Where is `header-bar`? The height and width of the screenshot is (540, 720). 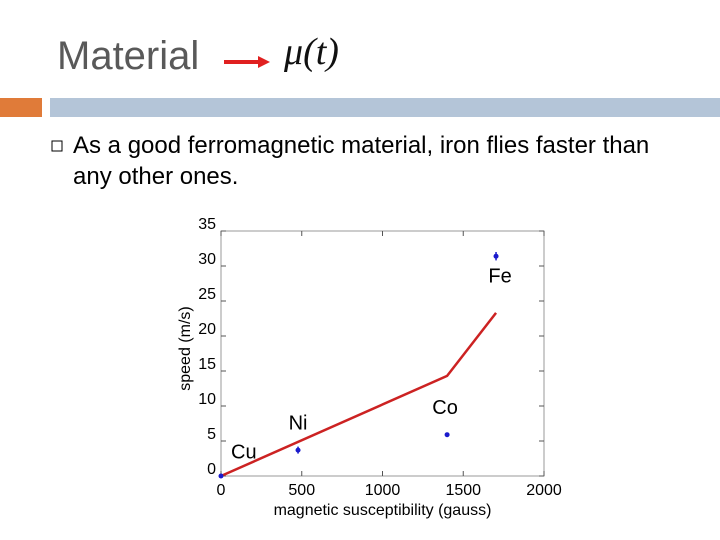
header-bar is located at coordinates (385, 107).